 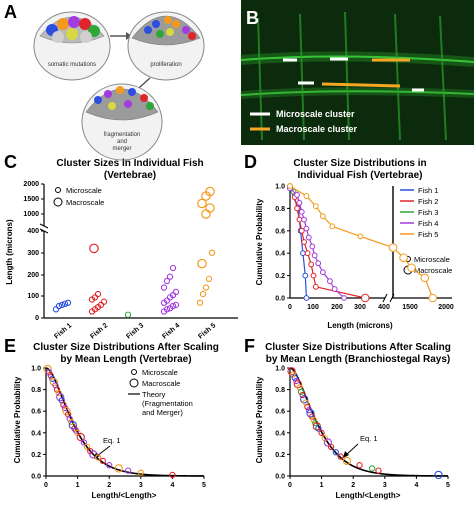 I want to click on step3-label-1: fragmentation, so click(x=122, y=135).